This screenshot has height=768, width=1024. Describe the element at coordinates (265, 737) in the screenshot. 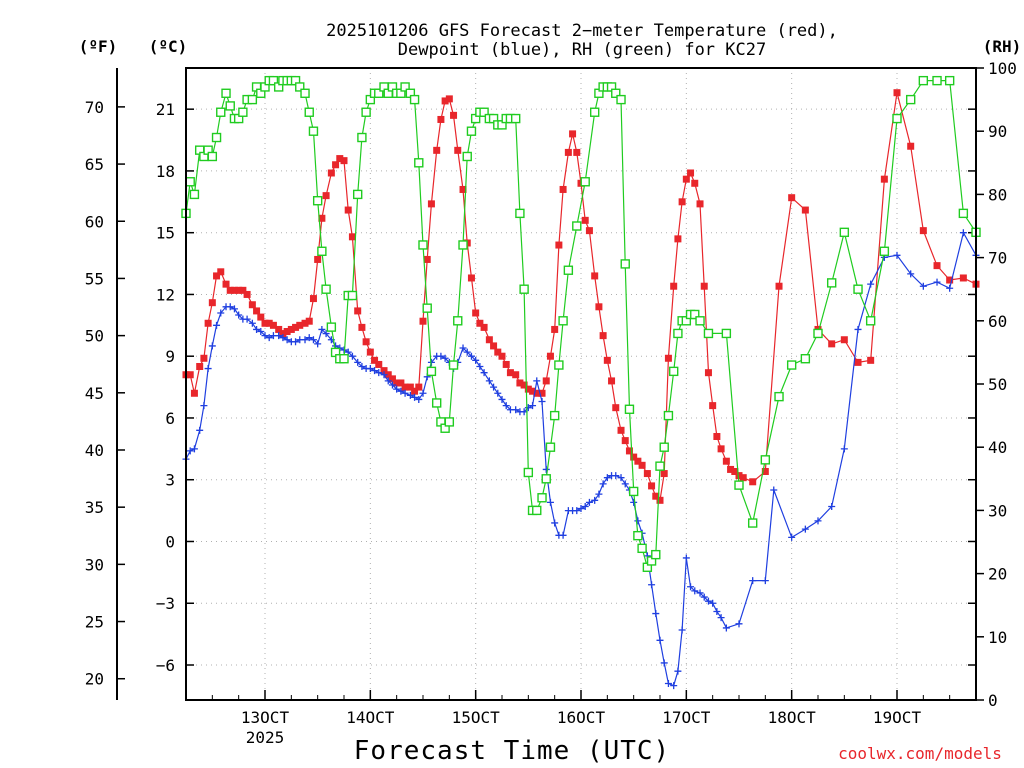

I see `year-label: 2025` at that location.